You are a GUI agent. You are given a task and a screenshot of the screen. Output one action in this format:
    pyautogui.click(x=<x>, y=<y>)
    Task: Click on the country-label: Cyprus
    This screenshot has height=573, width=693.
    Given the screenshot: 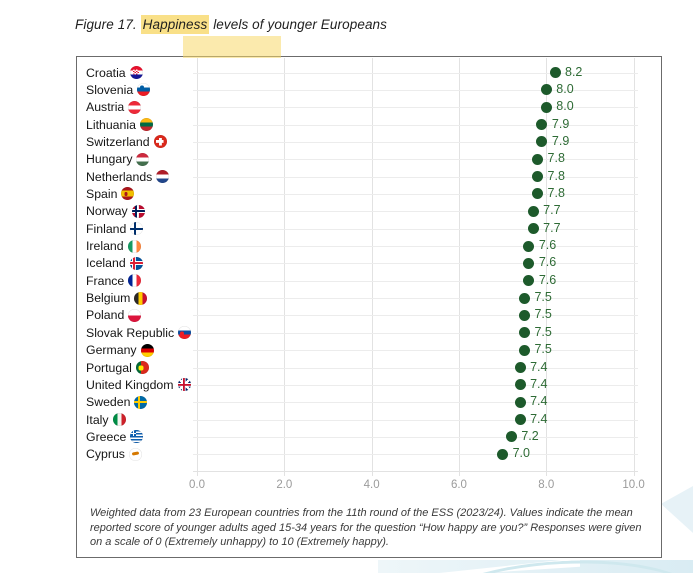 What is the action you would take?
    pyautogui.click(x=114, y=454)
    